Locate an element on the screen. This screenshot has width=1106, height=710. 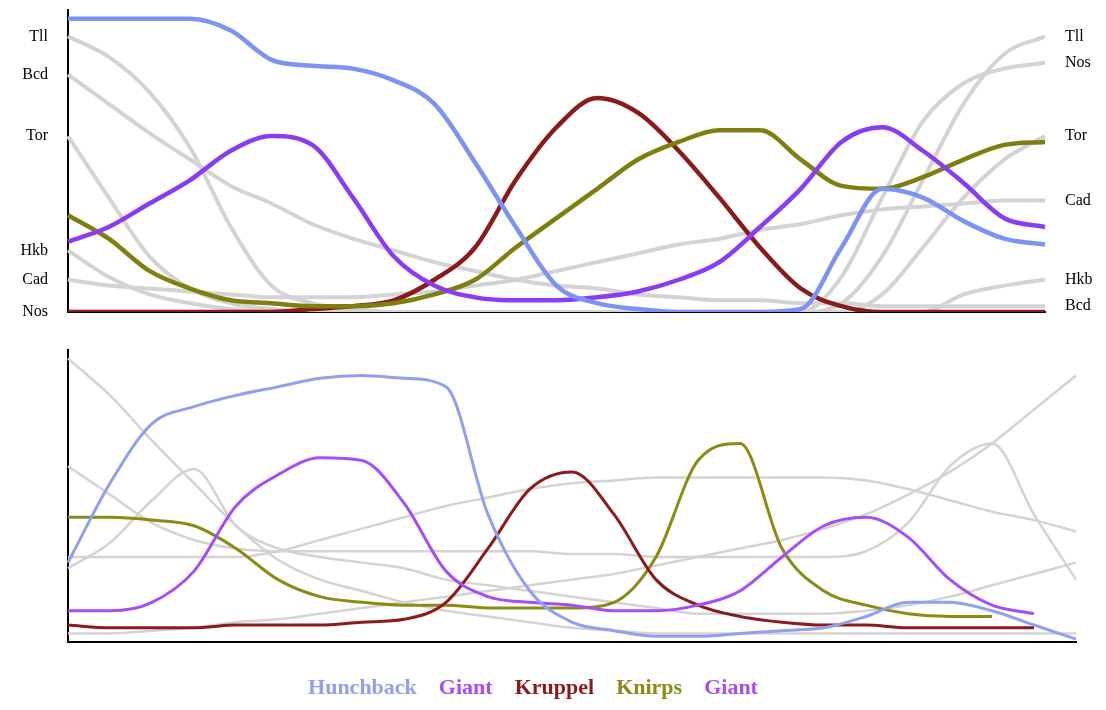
text: Hkb is located at coordinates (1079, 278).